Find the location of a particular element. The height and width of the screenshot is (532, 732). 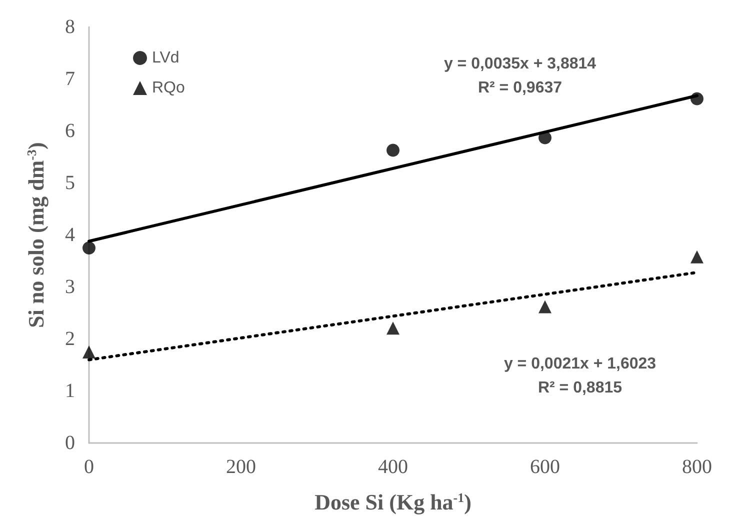

x-tick-label: 800 is located at coordinates (697, 467).